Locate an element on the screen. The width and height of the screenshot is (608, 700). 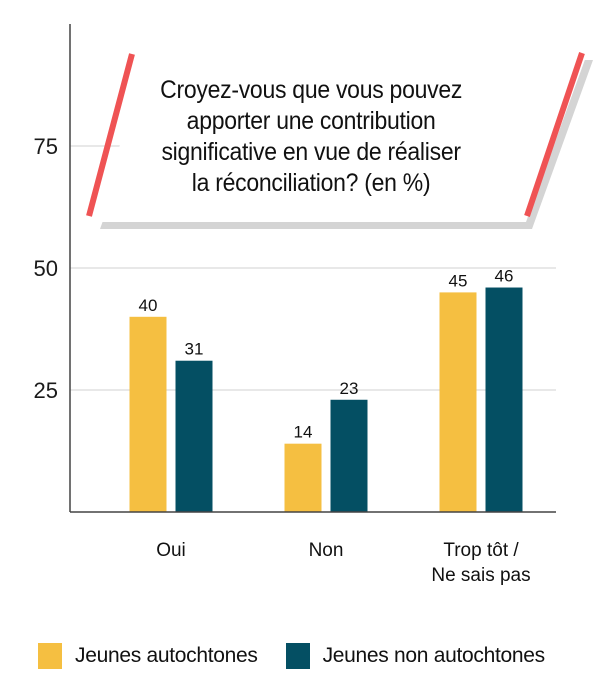
y-tick-label: 50 is located at coordinates (46, 268).